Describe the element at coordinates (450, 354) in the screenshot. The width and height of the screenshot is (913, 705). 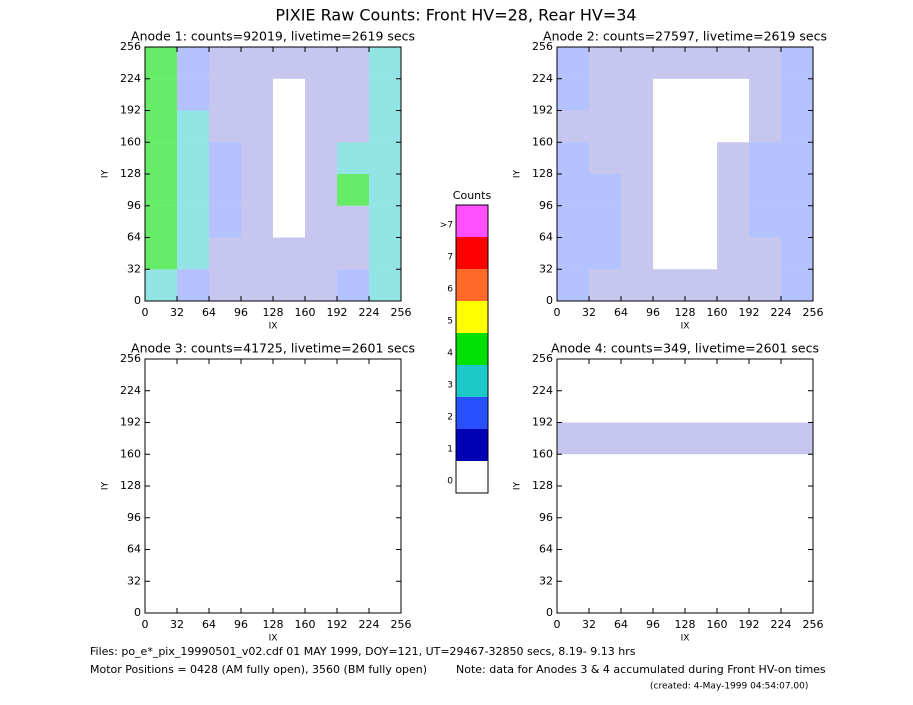
I see `colorbar-label: 4` at that location.